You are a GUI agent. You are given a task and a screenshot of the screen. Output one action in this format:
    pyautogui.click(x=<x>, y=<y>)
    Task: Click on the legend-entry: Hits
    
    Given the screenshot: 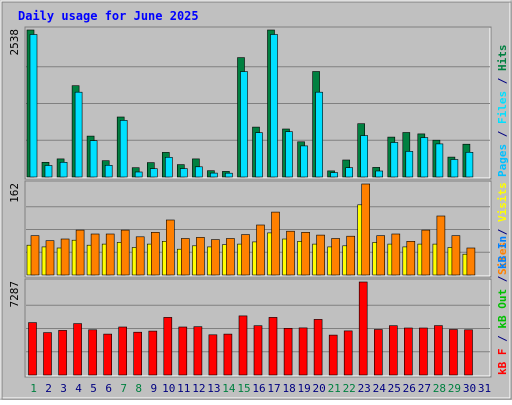 What is the action you would take?
    pyautogui.click(x=502, y=58)
    